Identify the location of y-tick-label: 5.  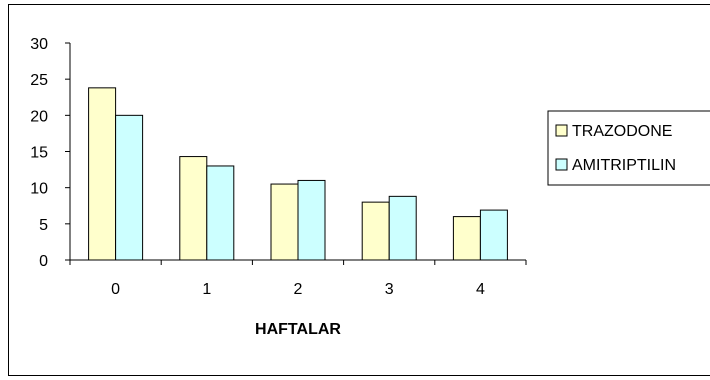
(43, 225).